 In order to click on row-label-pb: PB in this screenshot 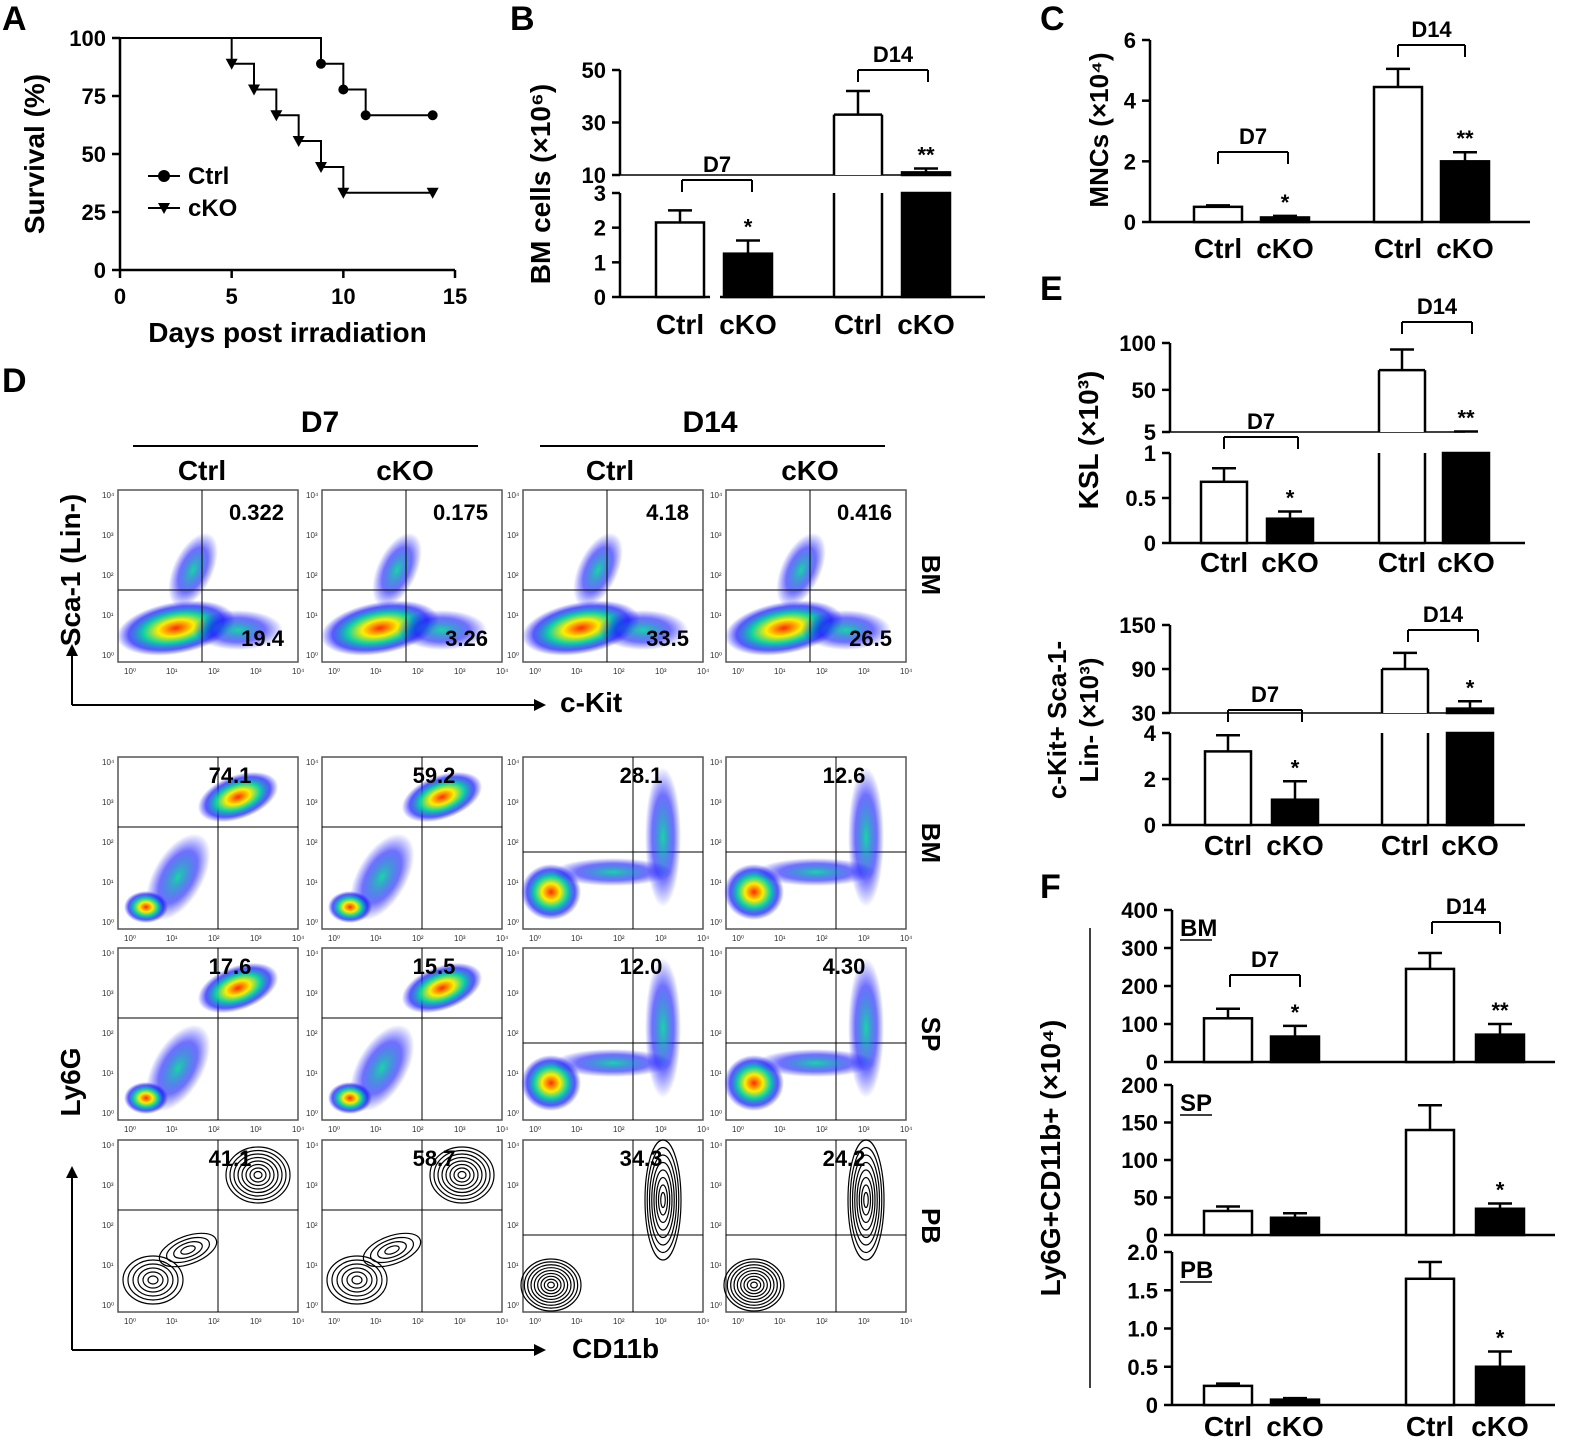, I will do `click(931, 1226)`.